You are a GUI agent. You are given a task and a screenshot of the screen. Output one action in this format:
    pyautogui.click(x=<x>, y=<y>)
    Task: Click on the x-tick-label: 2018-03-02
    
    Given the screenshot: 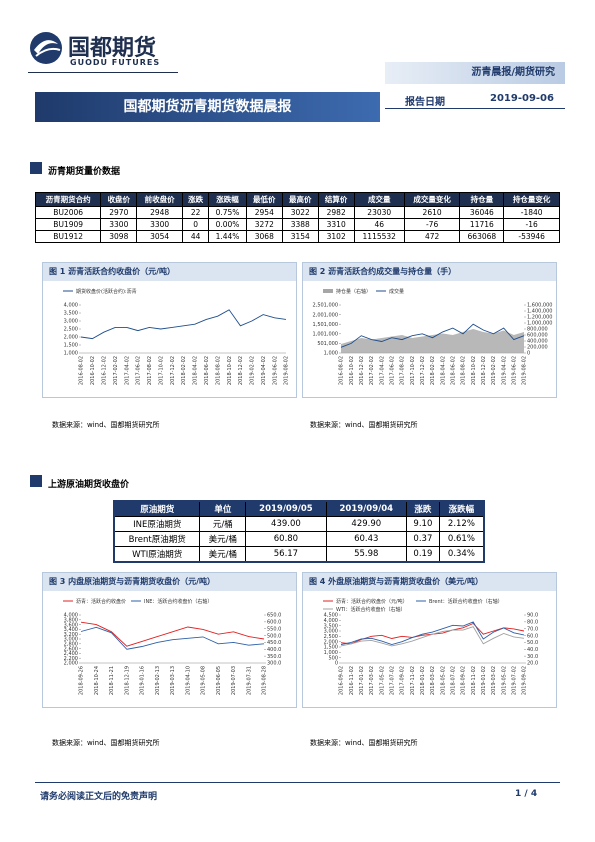 What is the action you would take?
    pyautogui.click(x=433, y=680)
    